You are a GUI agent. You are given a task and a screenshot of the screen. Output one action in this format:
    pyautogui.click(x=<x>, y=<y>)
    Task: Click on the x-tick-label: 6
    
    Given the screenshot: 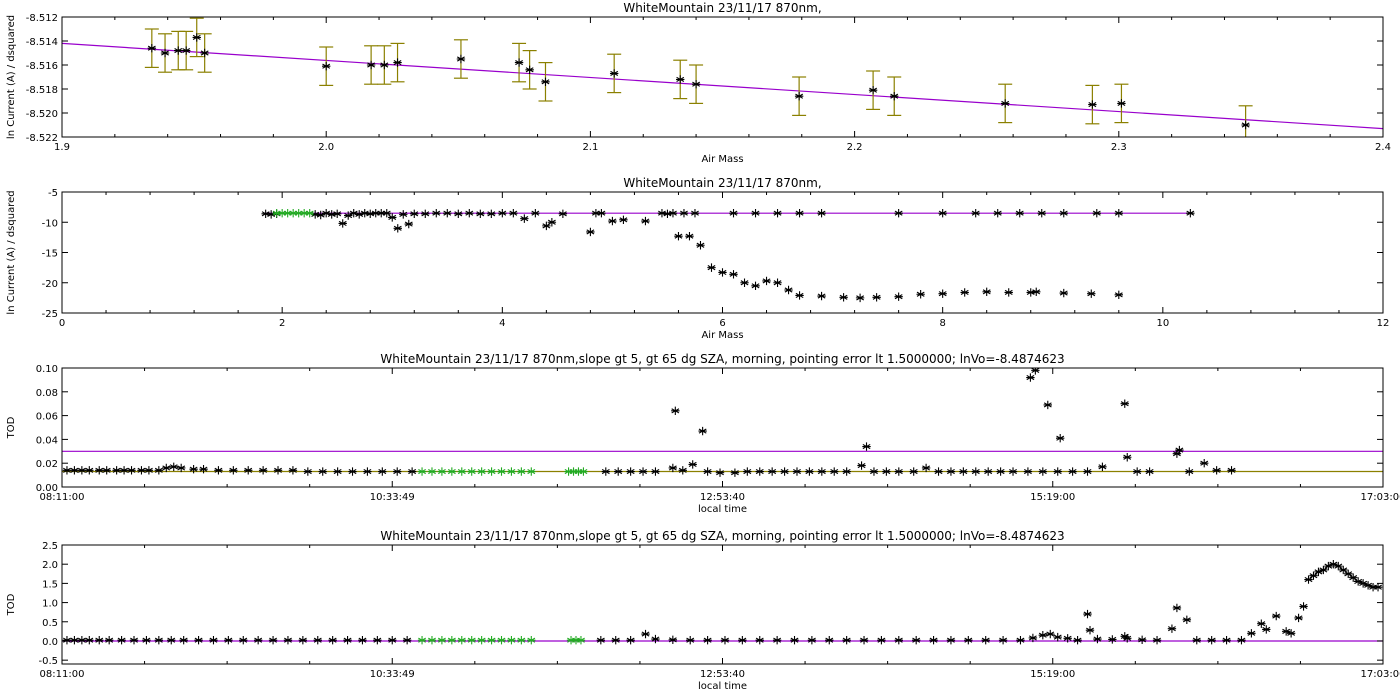 What is the action you would take?
    pyautogui.click(x=722, y=323)
    